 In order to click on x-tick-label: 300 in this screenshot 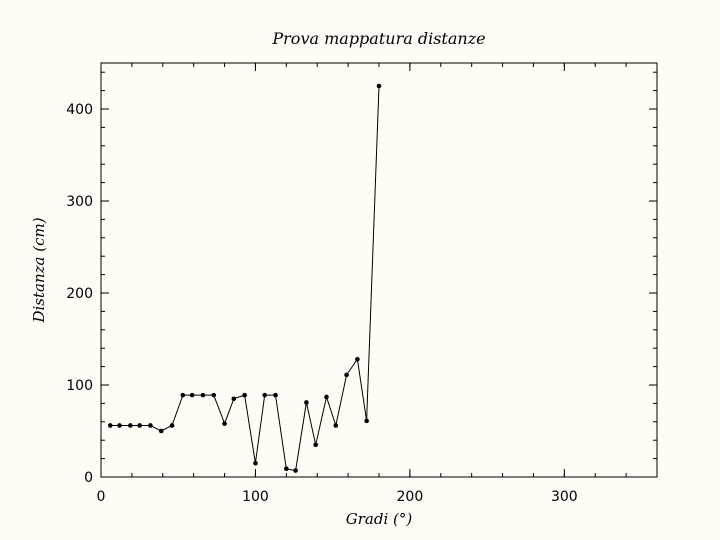, I will do `click(564, 497)`.